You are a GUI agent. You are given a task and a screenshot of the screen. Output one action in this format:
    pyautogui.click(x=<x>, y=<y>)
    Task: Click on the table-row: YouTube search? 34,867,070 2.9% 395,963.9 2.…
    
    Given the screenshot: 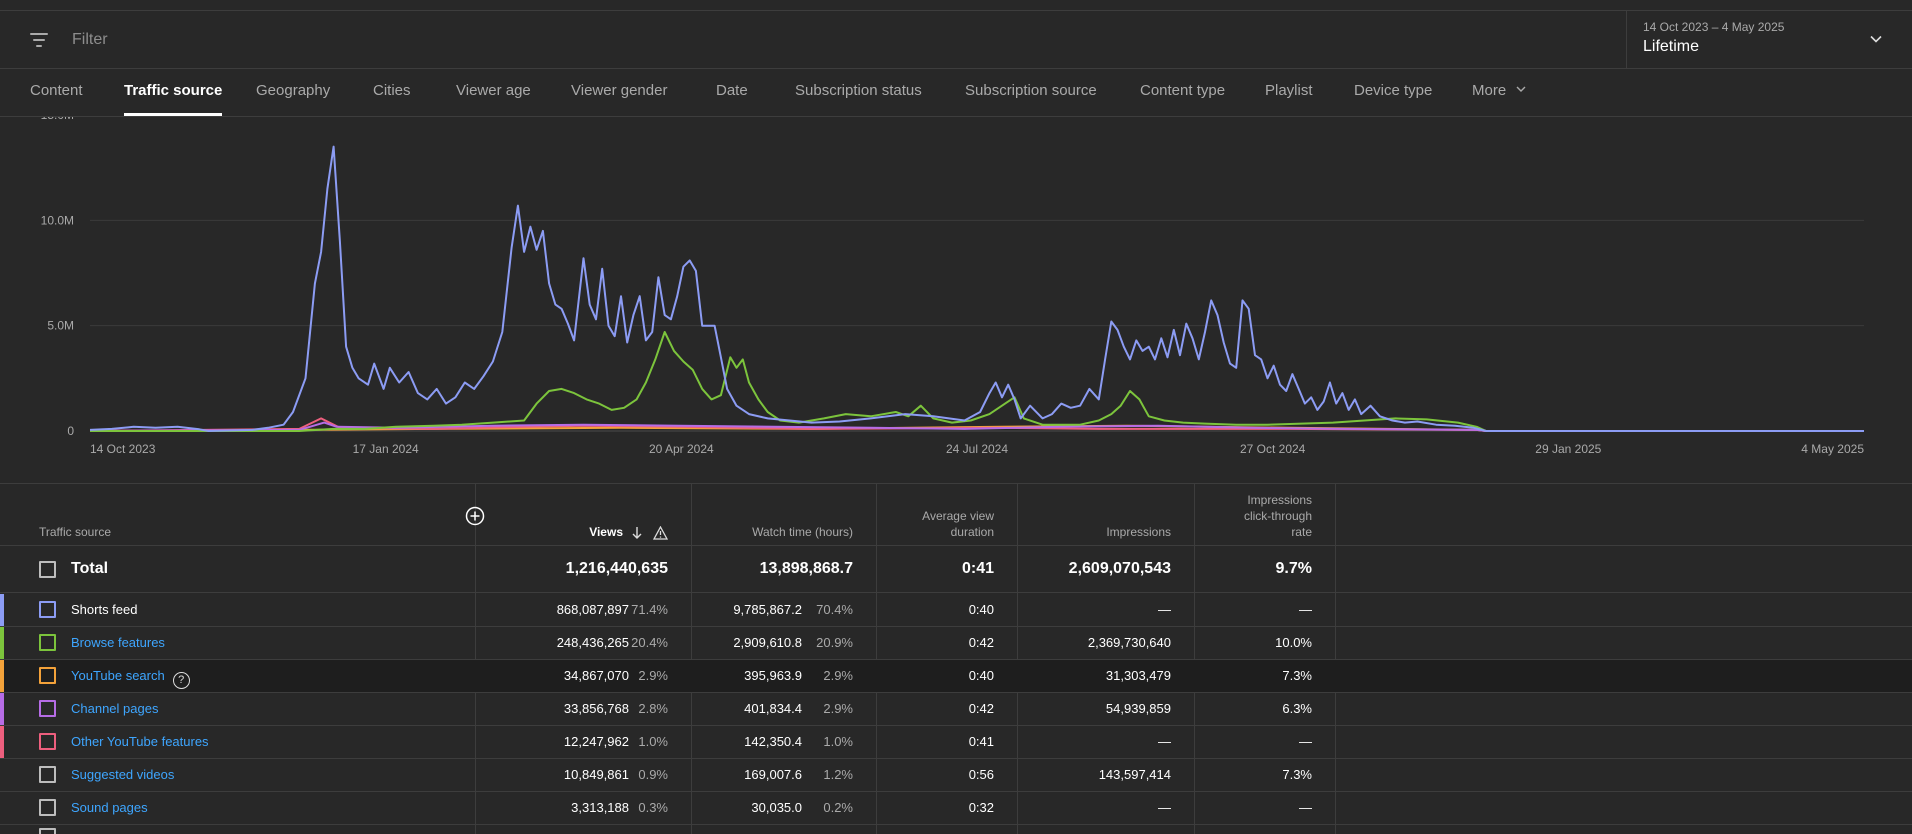 What is the action you would take?
    pyautogui.click(x=956, y=676)
    